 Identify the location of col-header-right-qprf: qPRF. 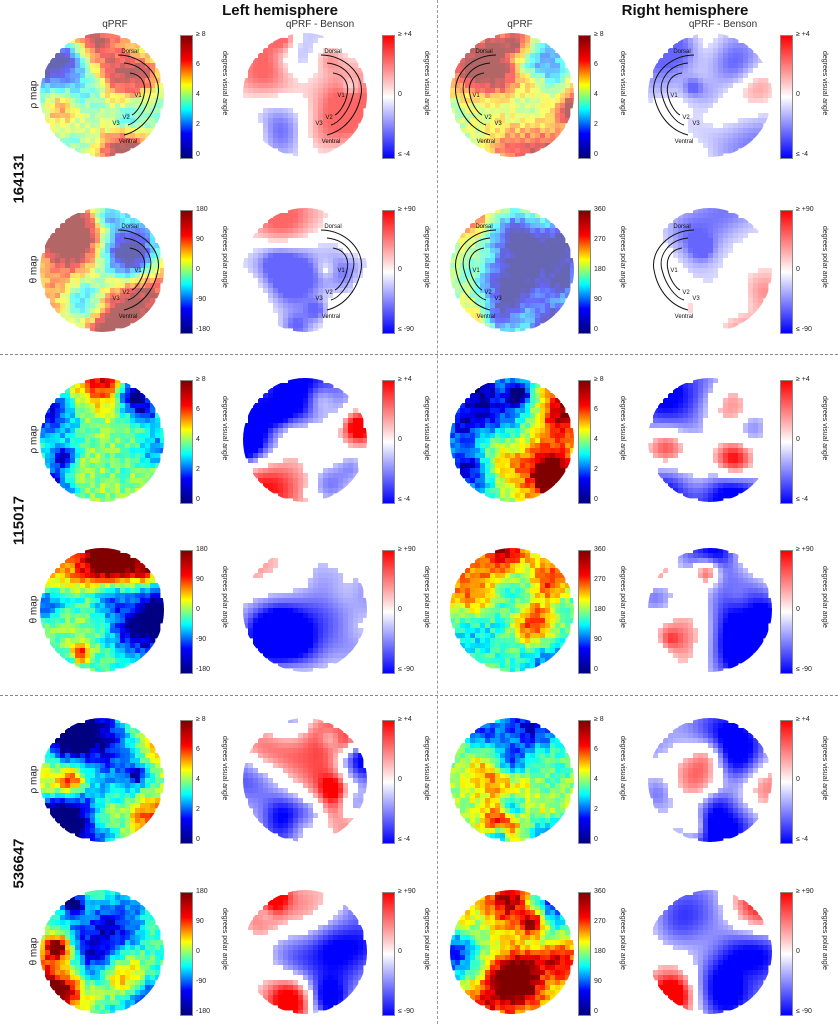
(520, 24).